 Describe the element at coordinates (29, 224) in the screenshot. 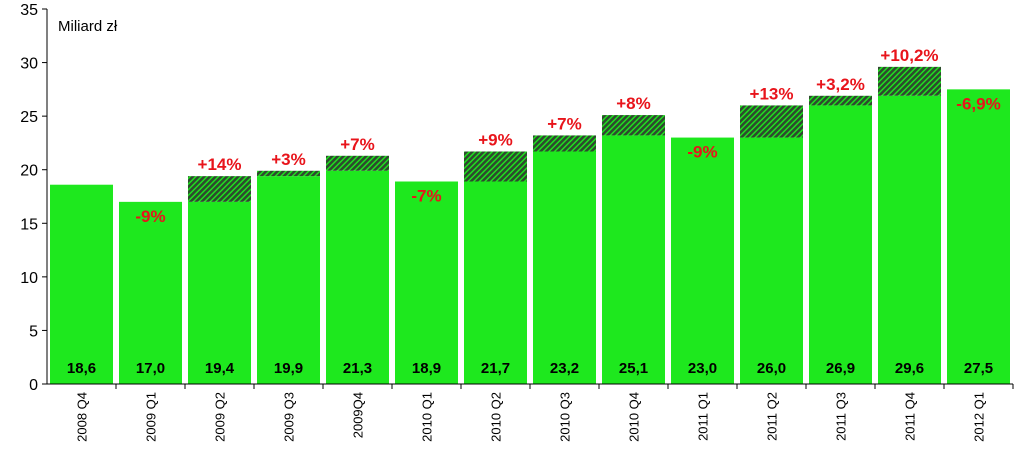

I see `y-tick-label: 15` at that location.